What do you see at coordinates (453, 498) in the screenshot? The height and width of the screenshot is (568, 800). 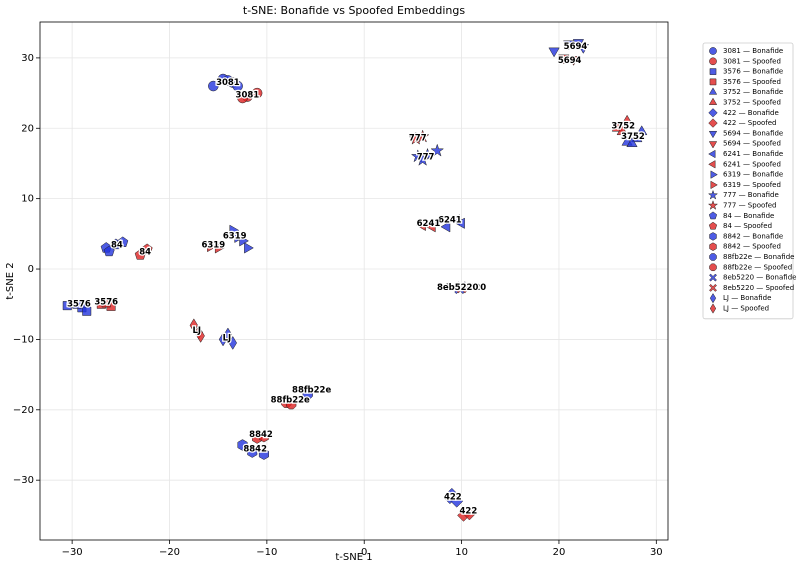 I see `annotation: 422` at bounding box center [453, 498].